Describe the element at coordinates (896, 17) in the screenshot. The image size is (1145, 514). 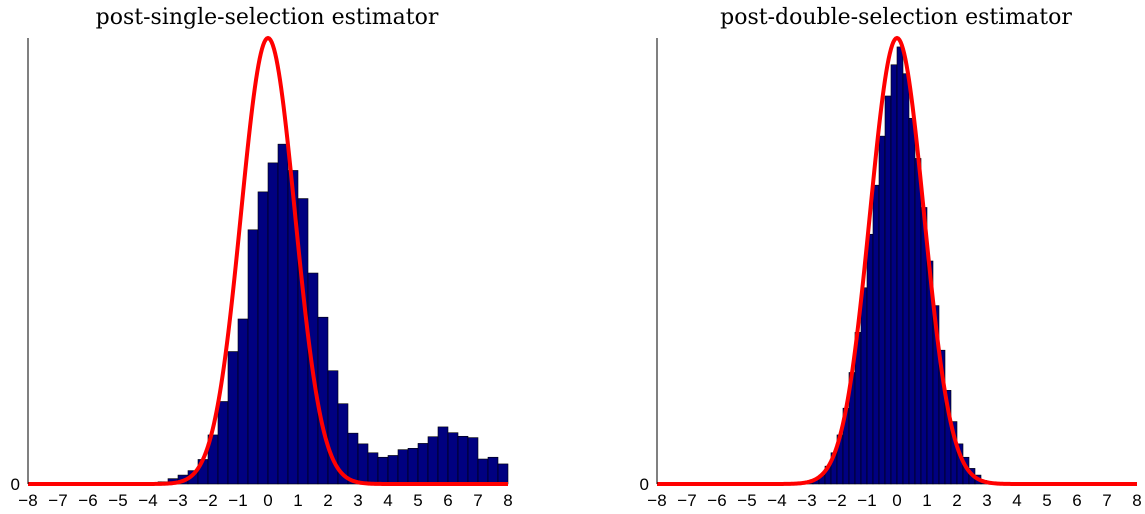
I see `chart-title: post-double-selection estimator` at that location.